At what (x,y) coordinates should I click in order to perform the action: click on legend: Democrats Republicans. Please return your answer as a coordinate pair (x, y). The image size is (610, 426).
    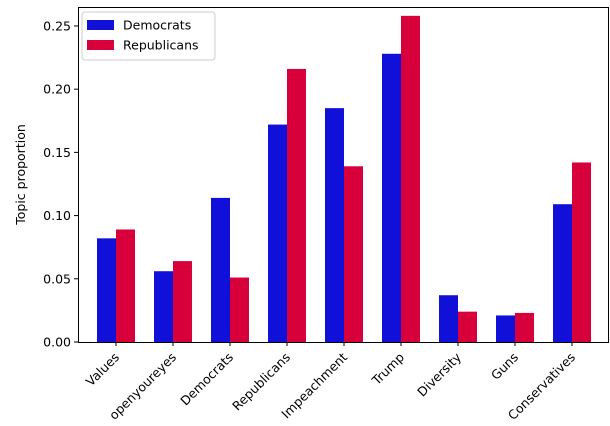
    Looking at the image, I should click on (148, 36).